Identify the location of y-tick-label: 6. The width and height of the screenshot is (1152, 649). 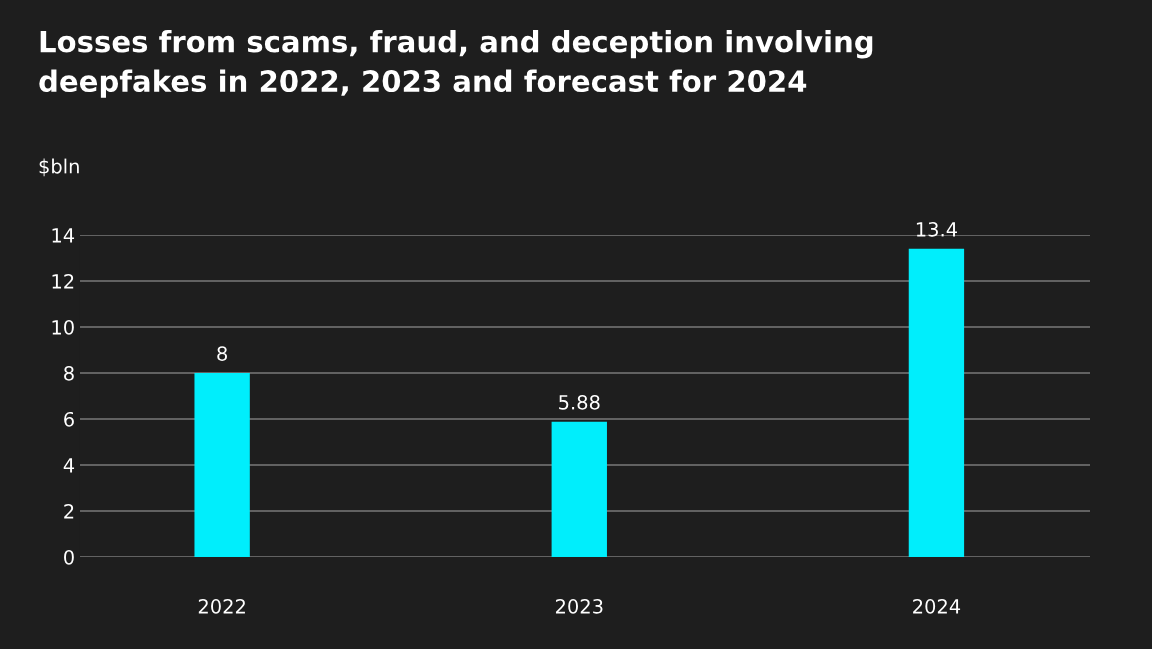
(69, 419).